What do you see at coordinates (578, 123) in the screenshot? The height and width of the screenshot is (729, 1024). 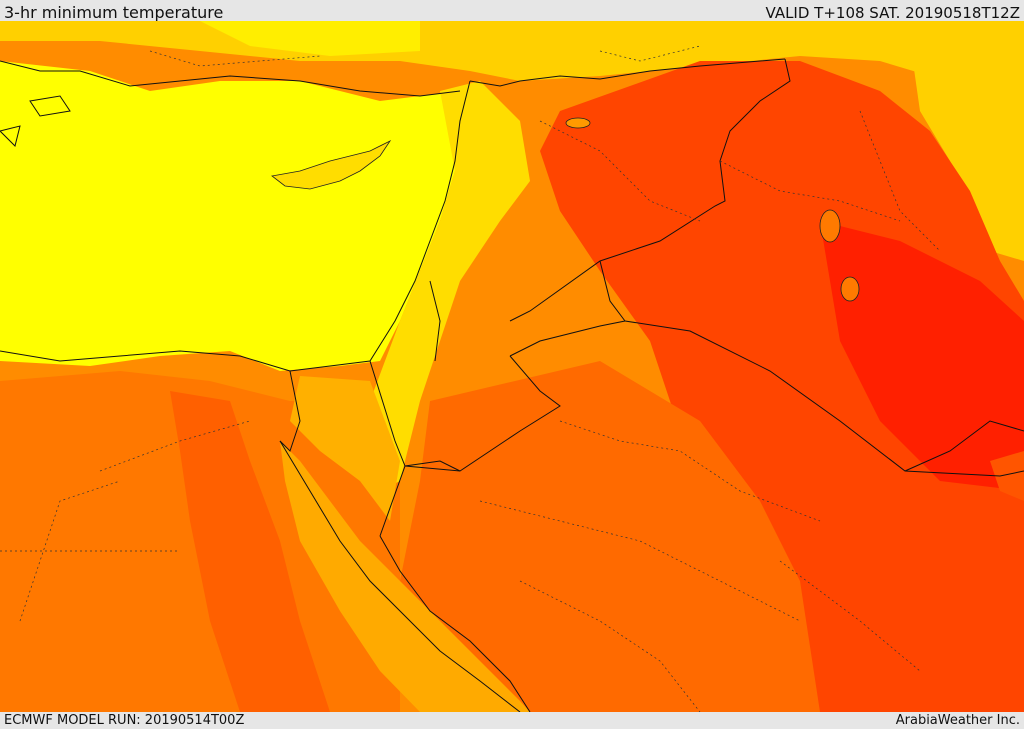 I see `lake-assad` at bounding box center [578, 123].